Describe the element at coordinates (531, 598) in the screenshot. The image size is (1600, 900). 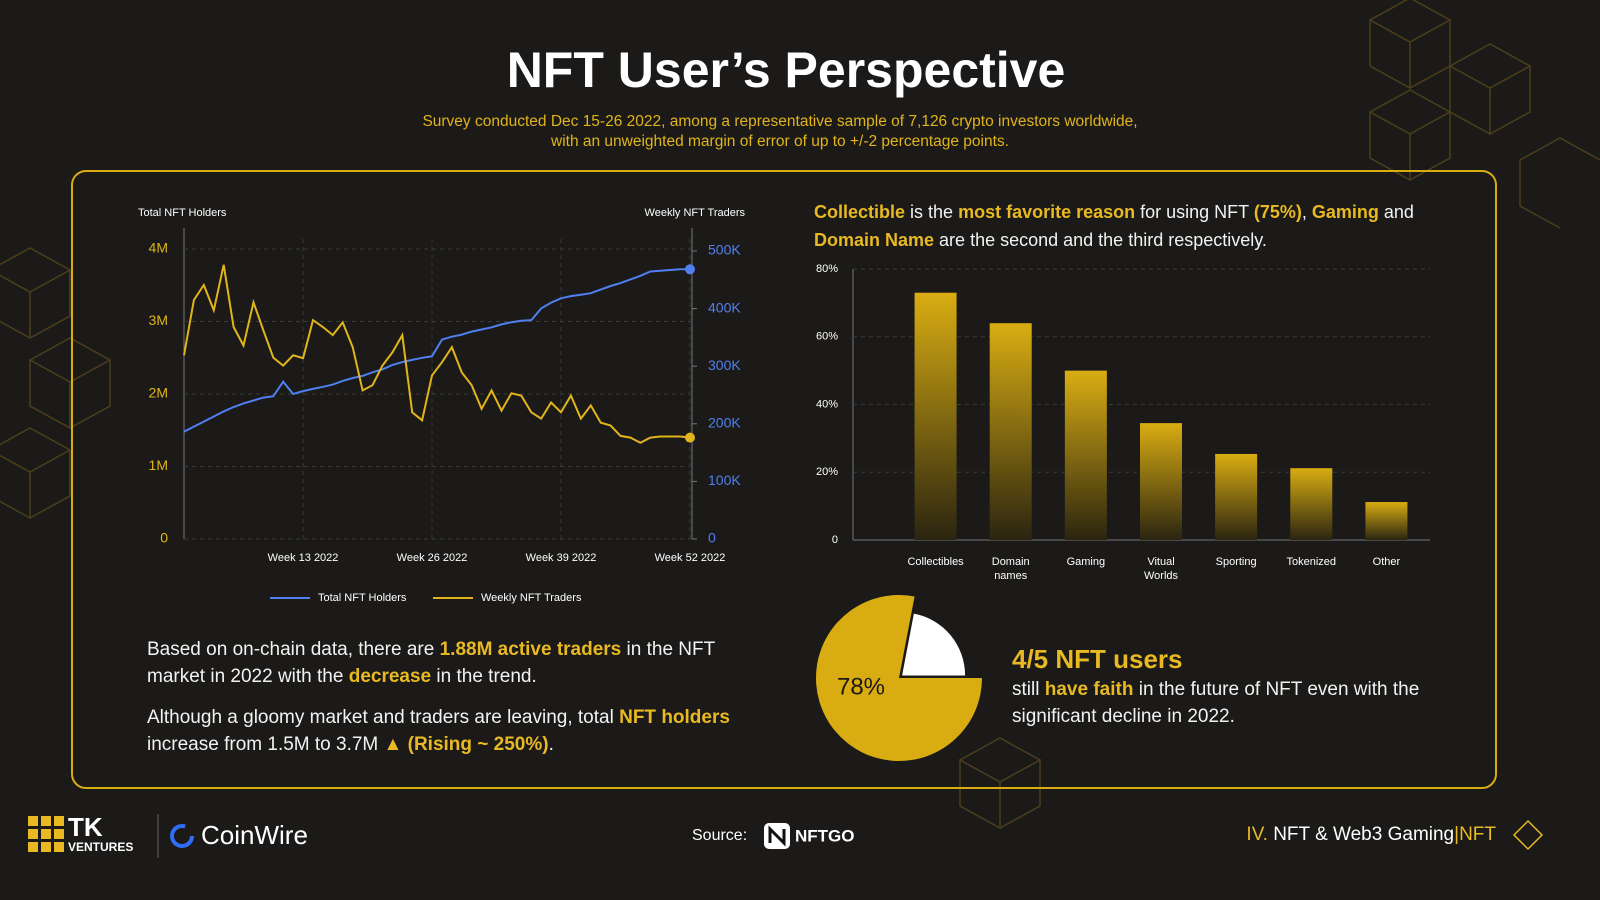
I see `legend-label: Weekly NFT Traders` at that location.